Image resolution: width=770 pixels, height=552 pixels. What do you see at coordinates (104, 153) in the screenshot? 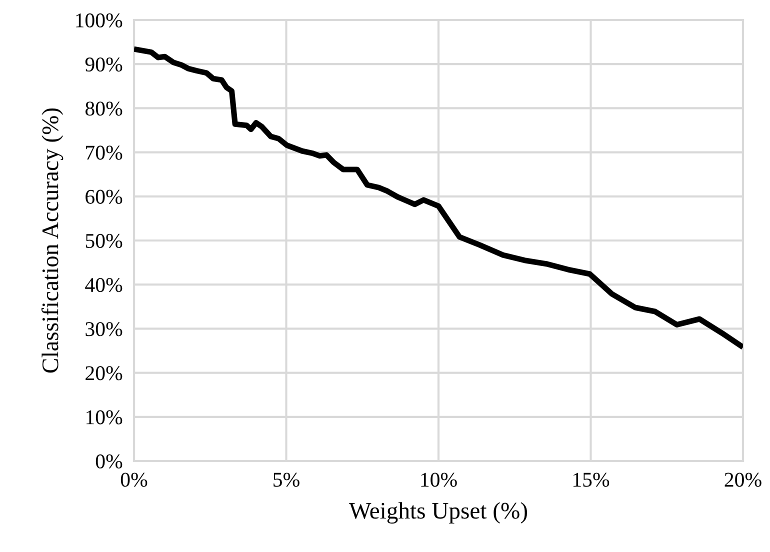
I see `y-tick-label: 70%` at bounding box center [104, 153].